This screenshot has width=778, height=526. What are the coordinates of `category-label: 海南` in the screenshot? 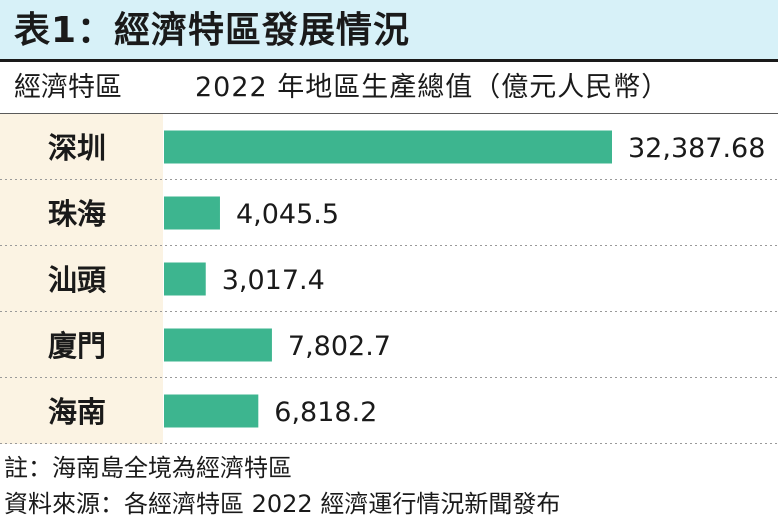 It's located at (77, 412).